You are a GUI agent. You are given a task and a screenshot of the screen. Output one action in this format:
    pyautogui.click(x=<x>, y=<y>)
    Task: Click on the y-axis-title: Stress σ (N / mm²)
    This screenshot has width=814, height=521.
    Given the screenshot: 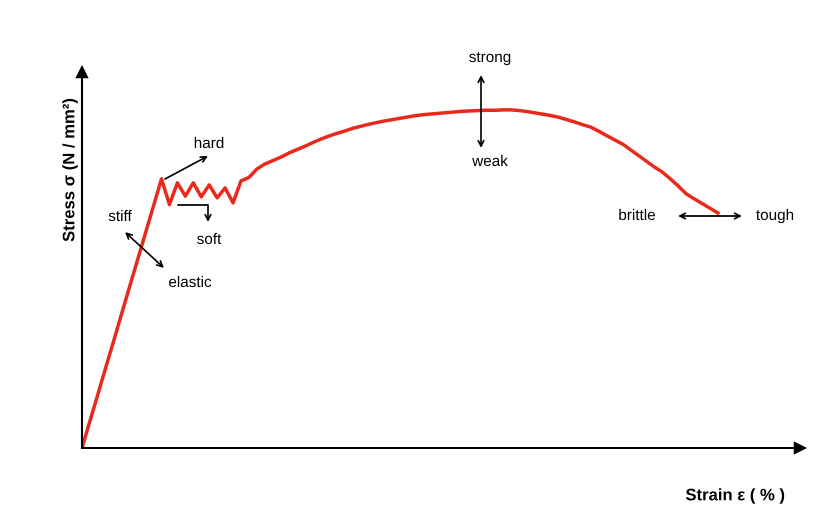 What is the action you would take?
    pyautogui.click(x=70, y=170)
    